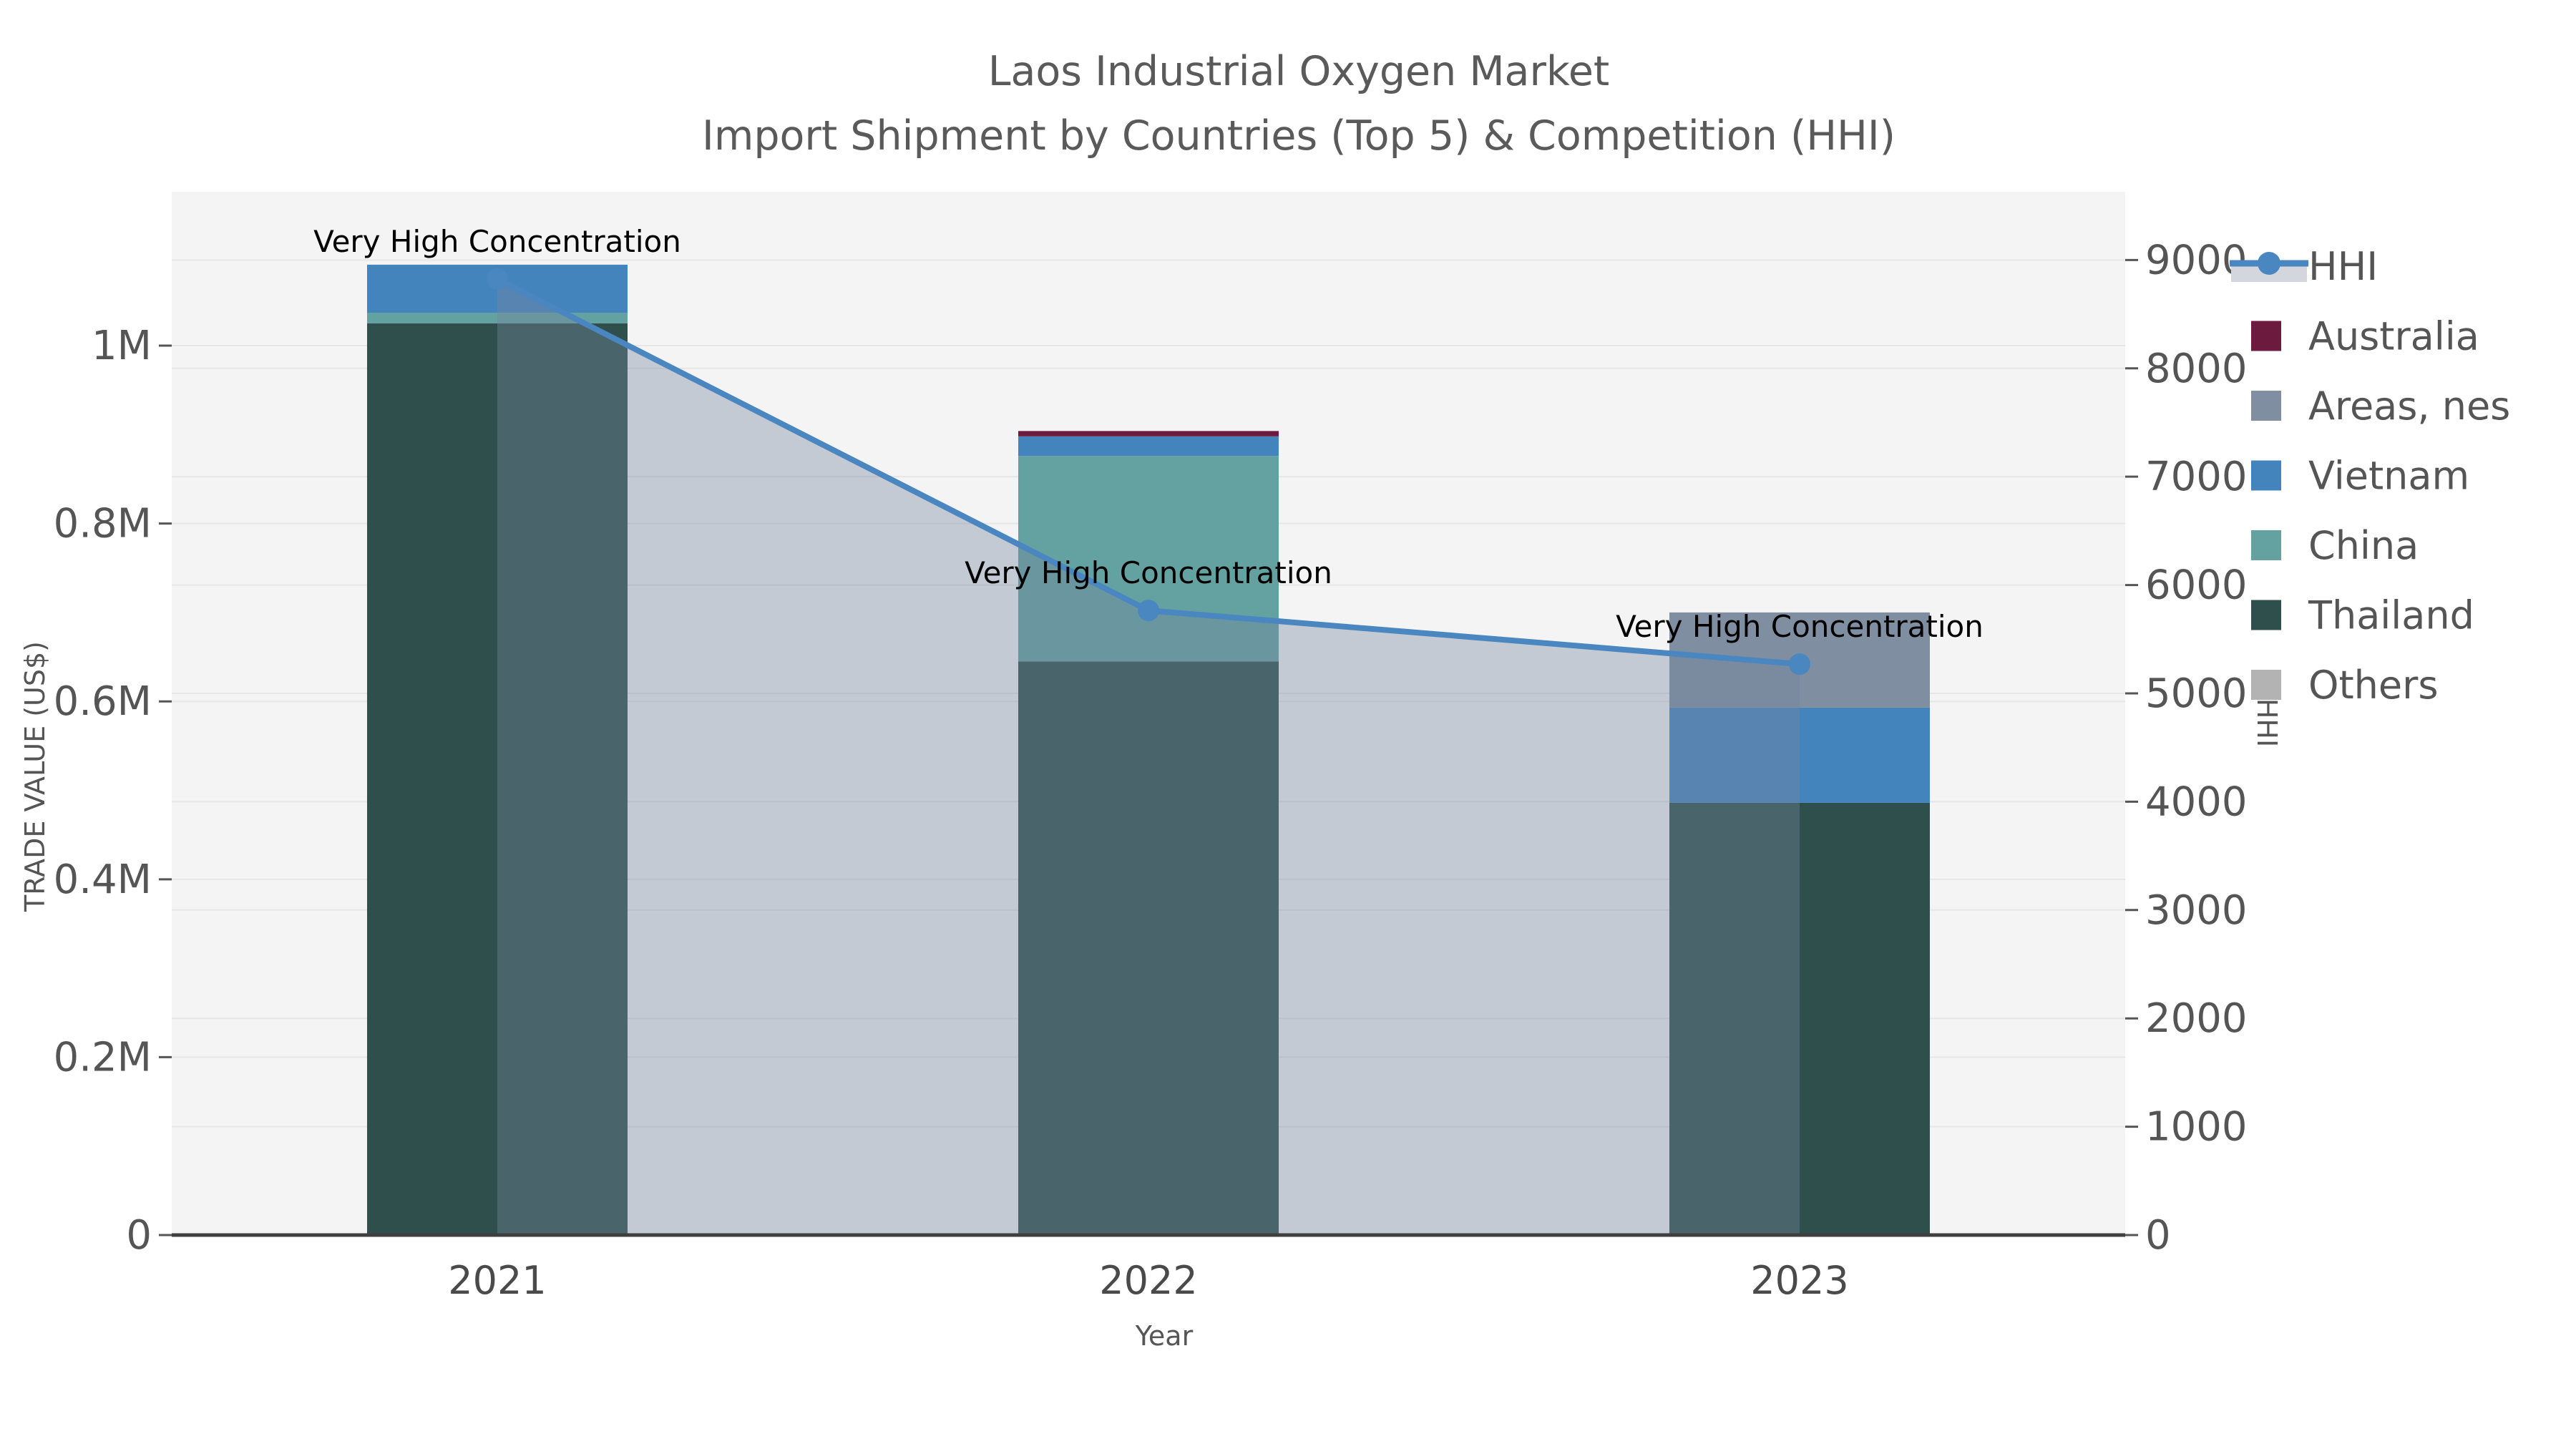  I want to click on y-right-tick-label: 6000, so click(2196, 585).